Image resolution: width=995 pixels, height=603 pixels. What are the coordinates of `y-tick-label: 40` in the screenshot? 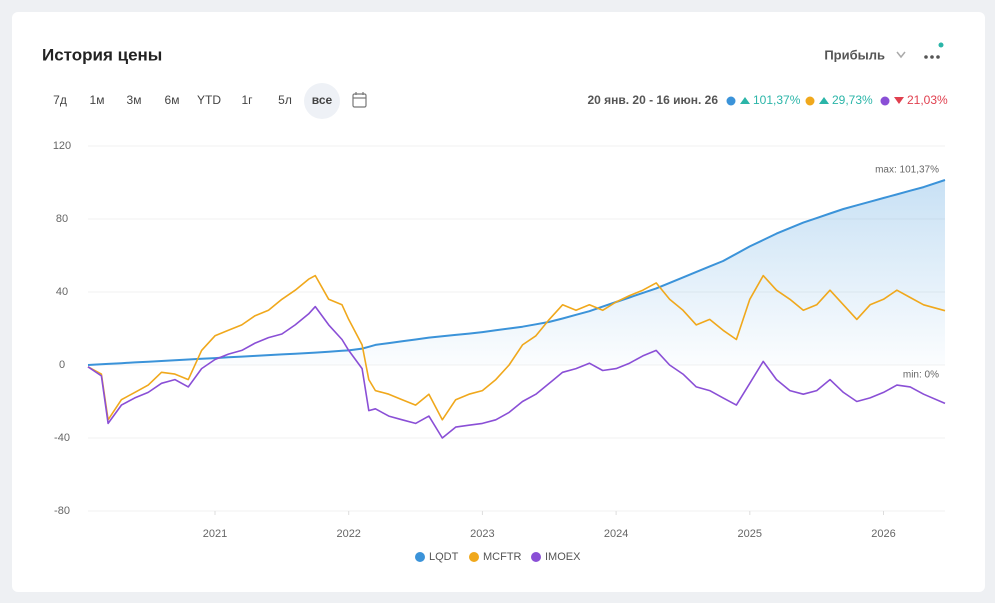 It's located at (62, 292).